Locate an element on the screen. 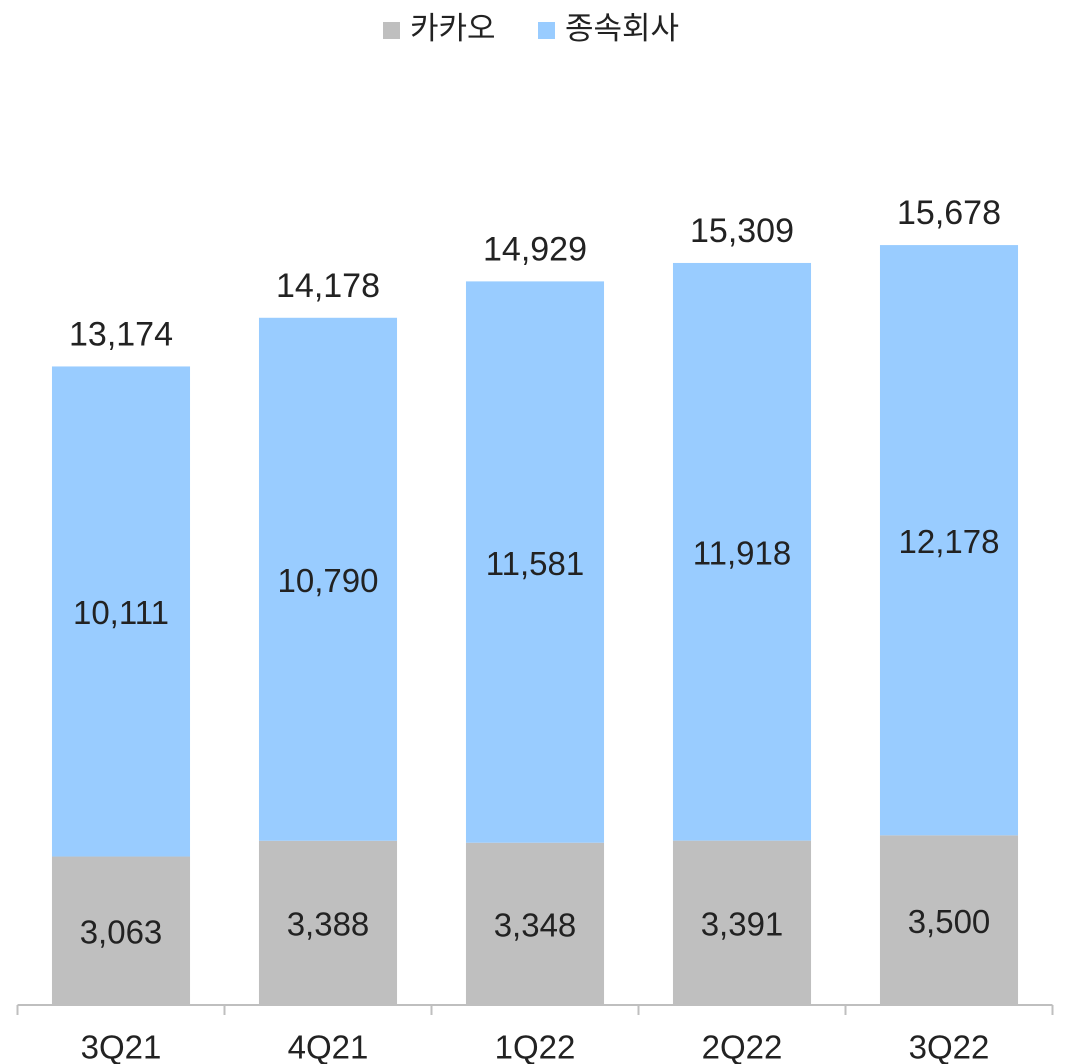 The width and height of the screenshot is (1069, 1064). segment-label: 3,348 is located at coordinates (535, 925).